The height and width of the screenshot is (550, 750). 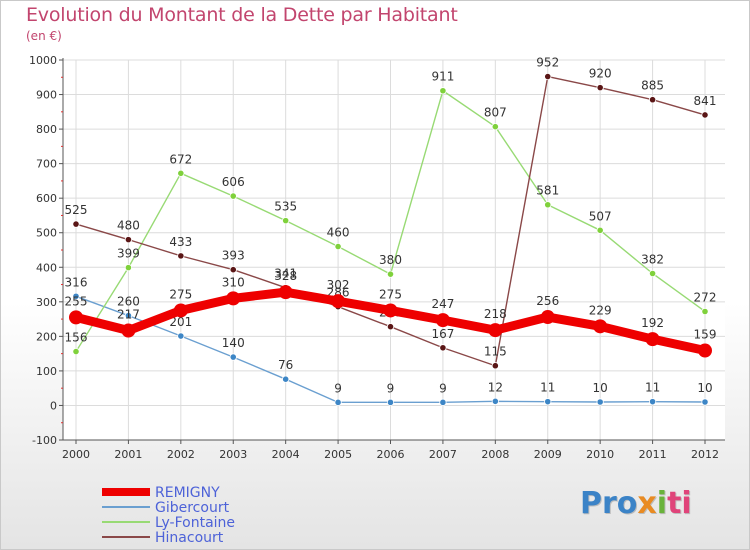 I want to click on data-label: 302, so click(x=338, y=285).